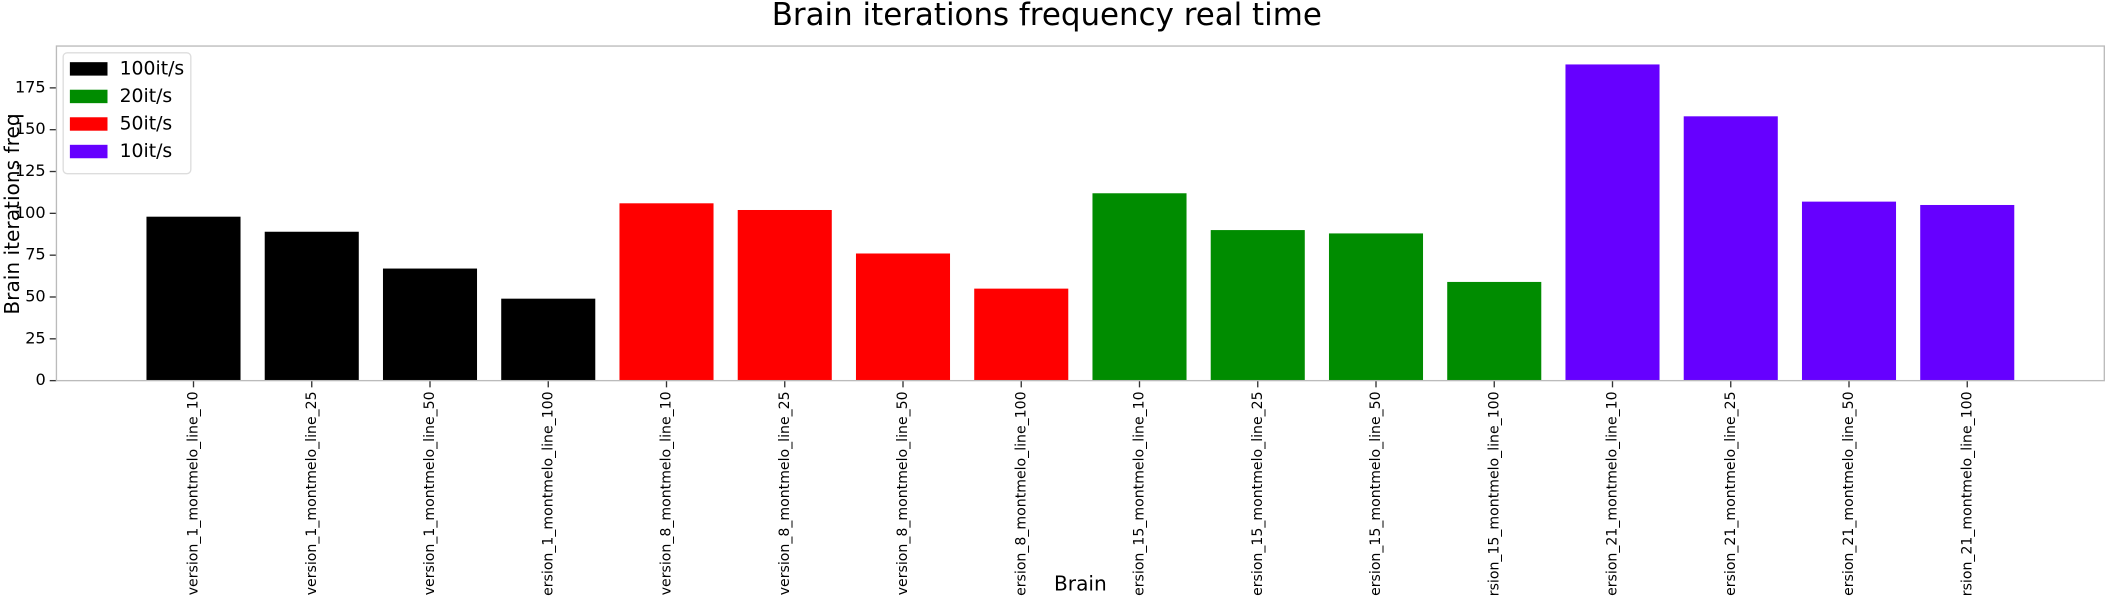 The width and height of the screenshot is (2107, 600). I want to click on x-axis-label: Brain, so click(1080, 583).